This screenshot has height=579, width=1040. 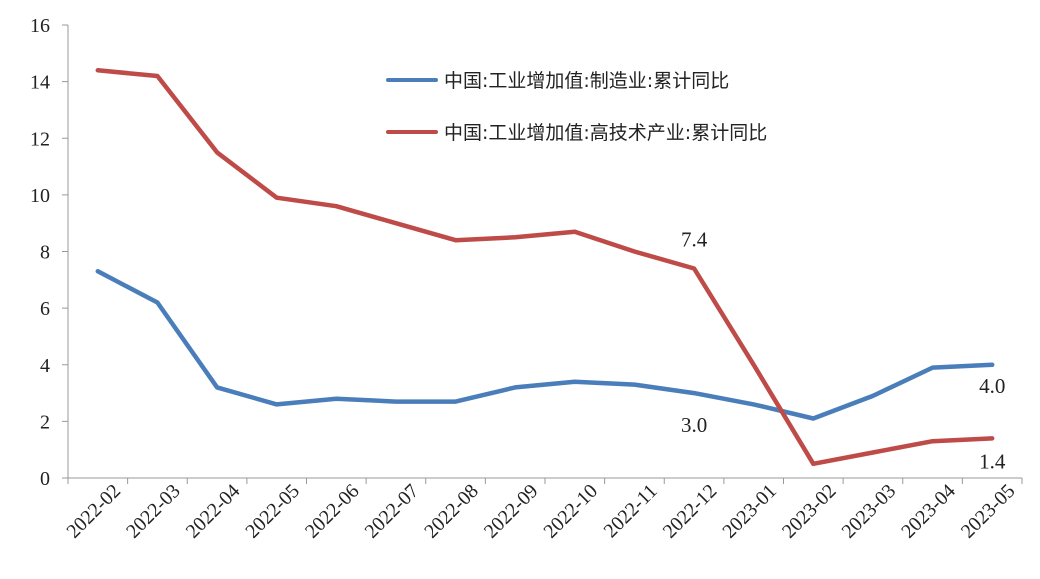 I want to click on data-label: 4.0, so click(x=992, y=386).